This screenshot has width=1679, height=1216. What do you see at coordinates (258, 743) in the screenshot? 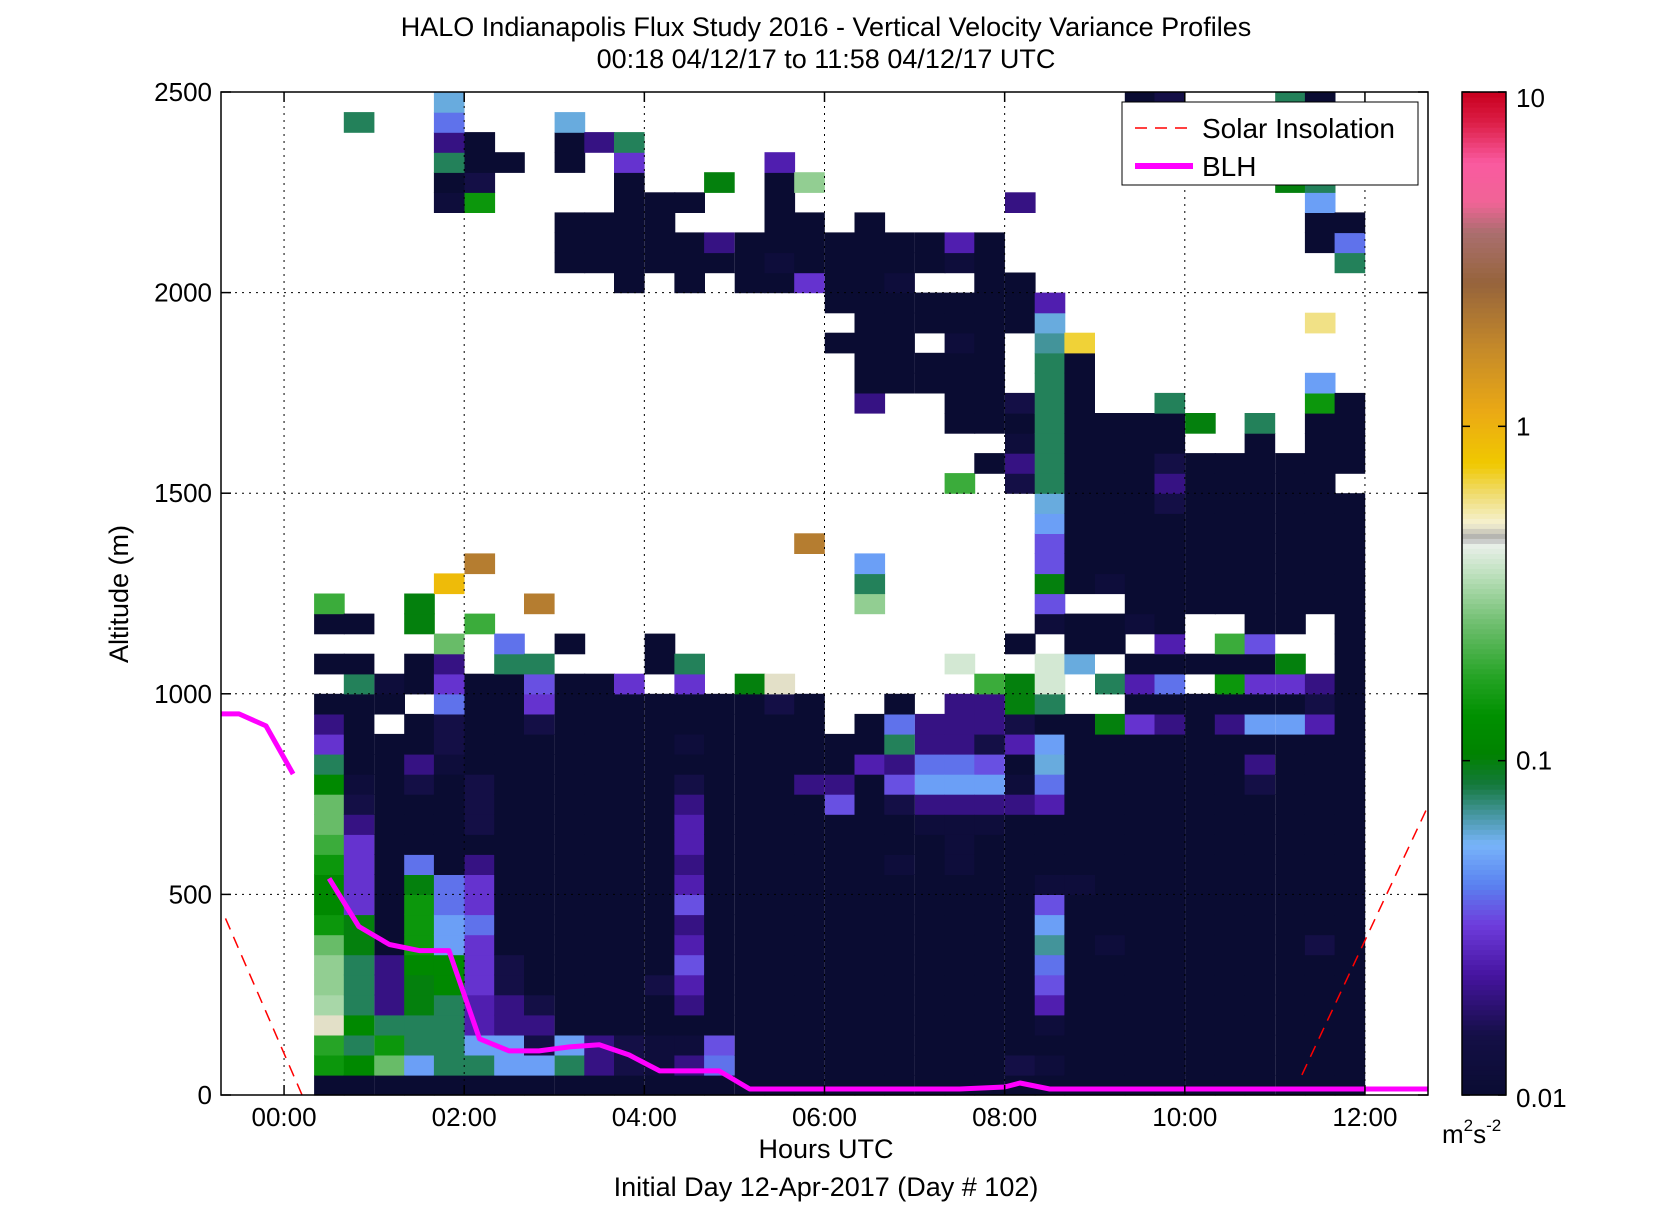
I see `blh-line` at bounding box center [258, 743].